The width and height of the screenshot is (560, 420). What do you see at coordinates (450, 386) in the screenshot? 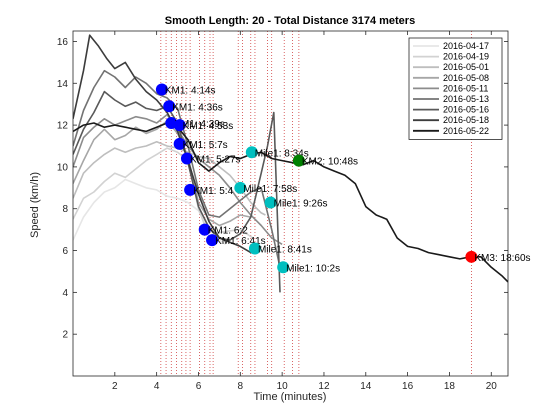
I see `x-tick-label: 18` at bounding box center [450, 386].